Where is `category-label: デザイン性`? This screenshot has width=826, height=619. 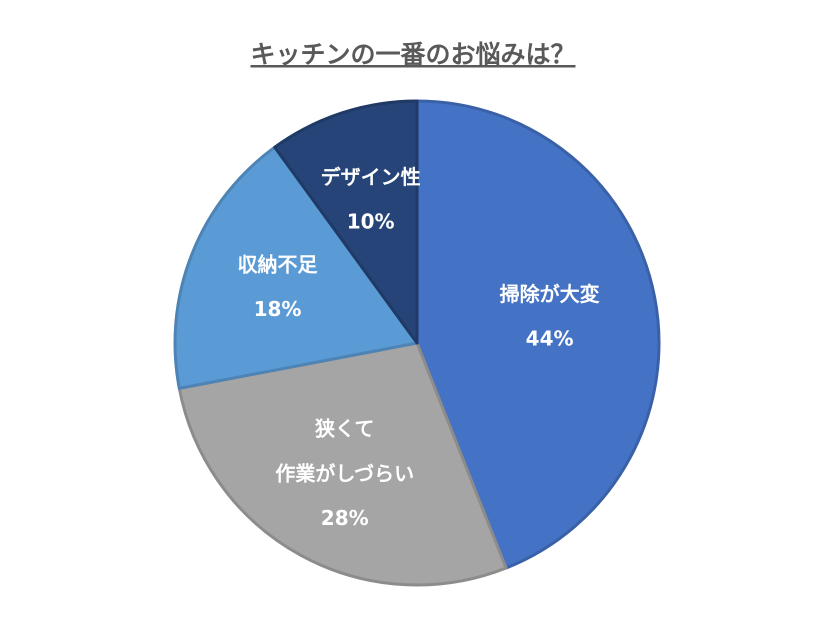 category-label: デザイン性 is located at coordinates (371, 176).